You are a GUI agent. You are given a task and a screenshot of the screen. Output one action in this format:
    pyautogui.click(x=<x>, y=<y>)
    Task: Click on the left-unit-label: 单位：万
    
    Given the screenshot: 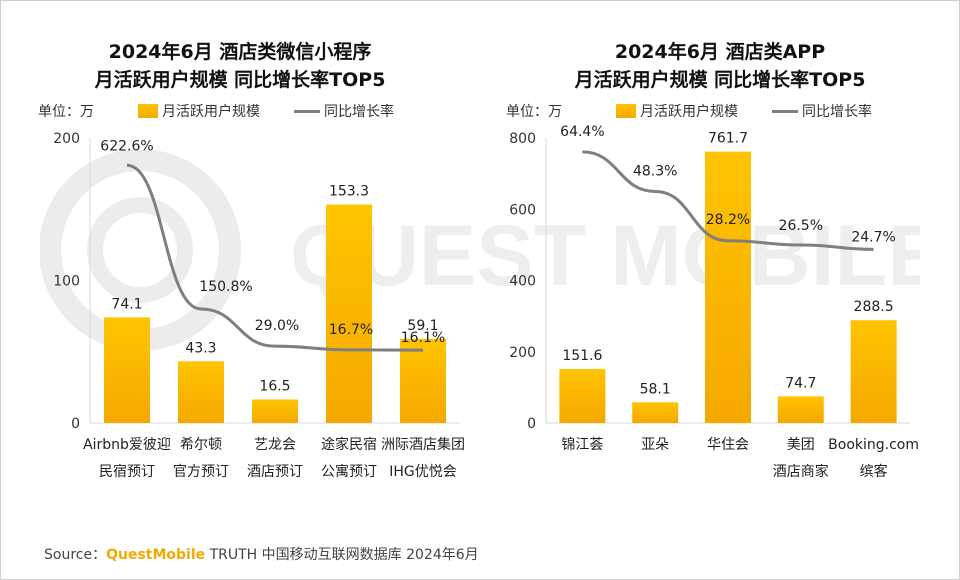 What is the action you would take?
    pyautogui.click(x=66, y=112)
    